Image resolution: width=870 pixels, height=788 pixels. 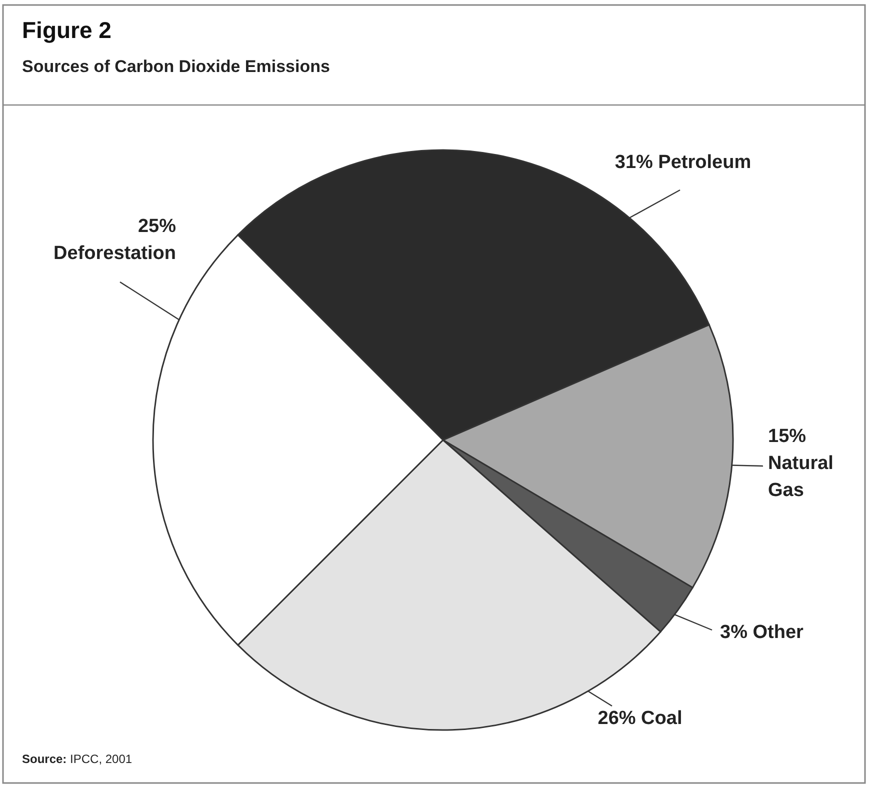 I want to click on data-label: 15%, so click(x=787, y=436).